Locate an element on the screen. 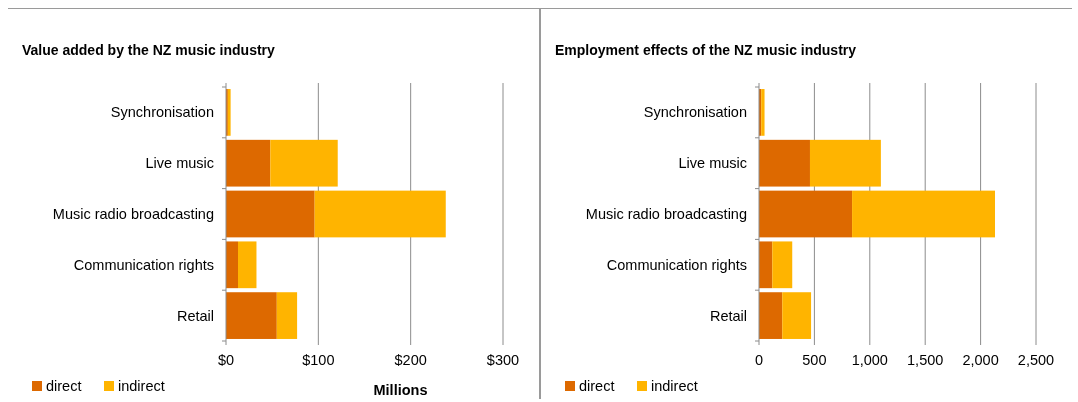  x-tick-label: 500 is located at coordinates (814, 360).